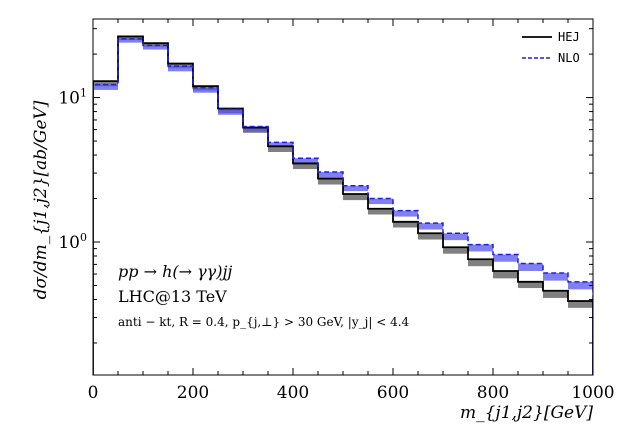  I want to click on x-tick-label-0: 0, so click(93, 393).